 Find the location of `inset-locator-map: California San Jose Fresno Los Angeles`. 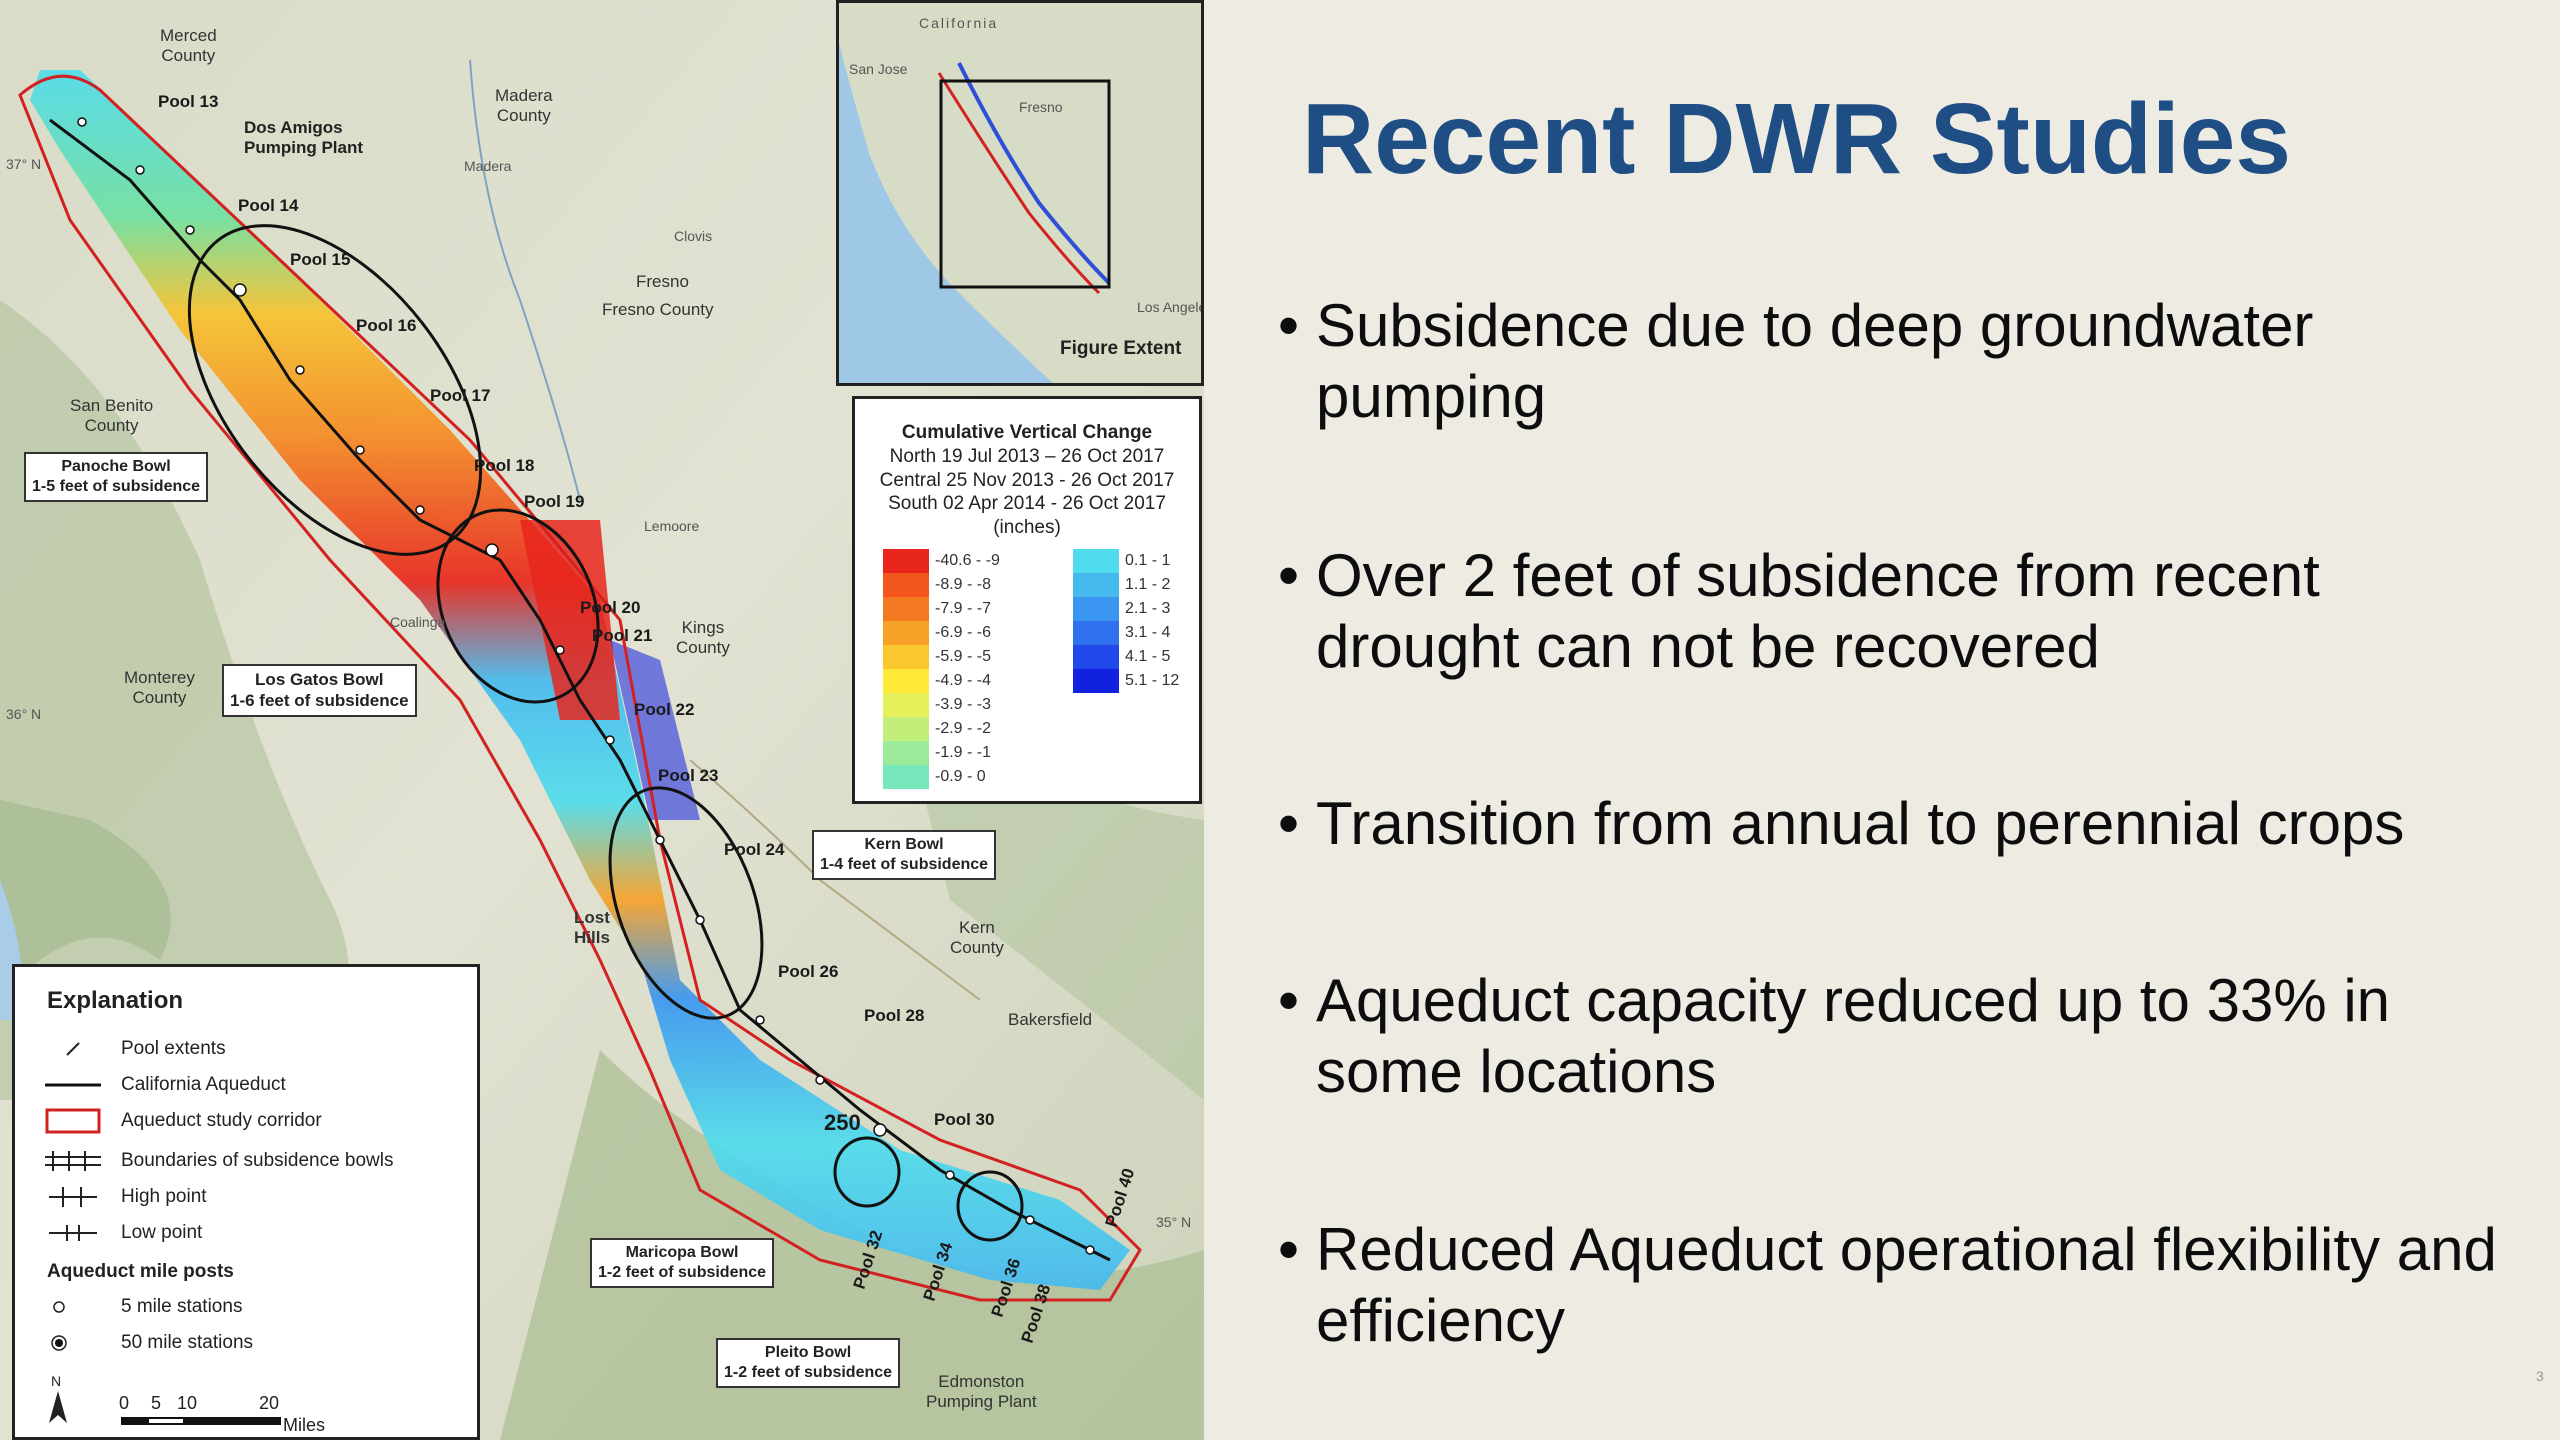

inset-locator-map: California San Jose Fresno Los Angeles is located at coordinates (1020, 193).